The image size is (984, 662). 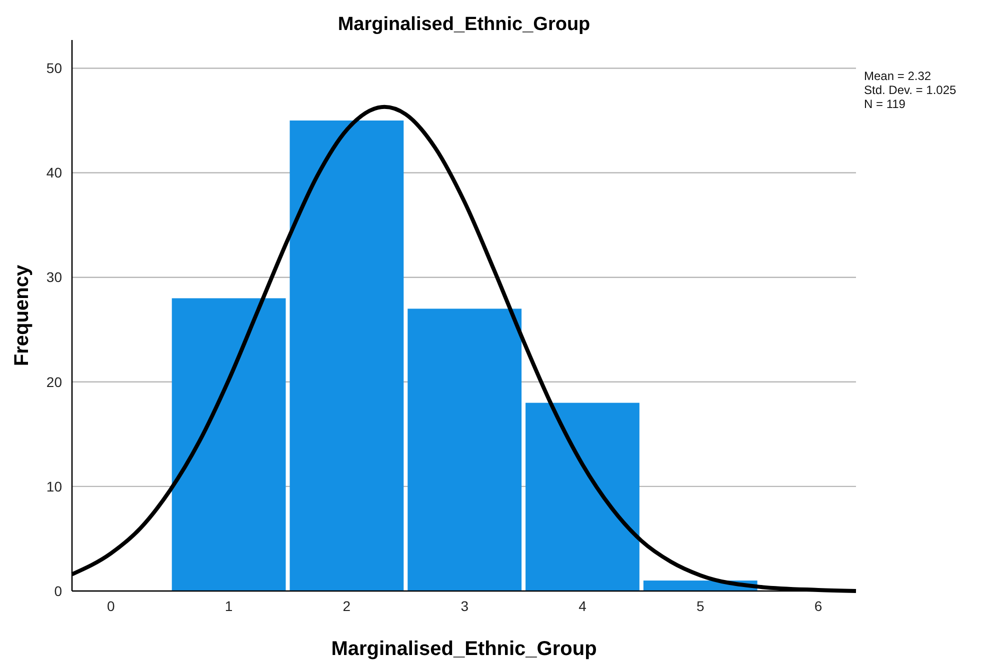 I want to click on x-tick-label: 3, so click(x=464, y=606).